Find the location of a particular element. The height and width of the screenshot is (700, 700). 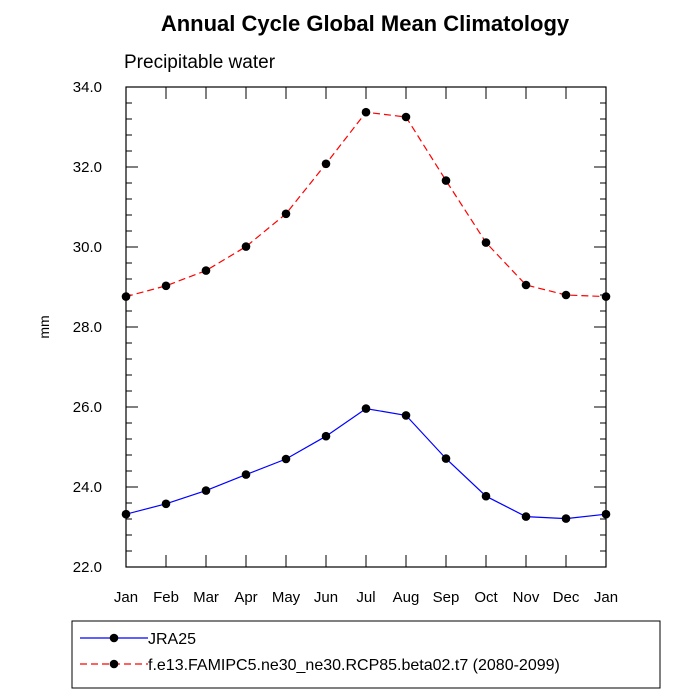

y-tick-label: 34.0 is located at coordinates (87, 87).